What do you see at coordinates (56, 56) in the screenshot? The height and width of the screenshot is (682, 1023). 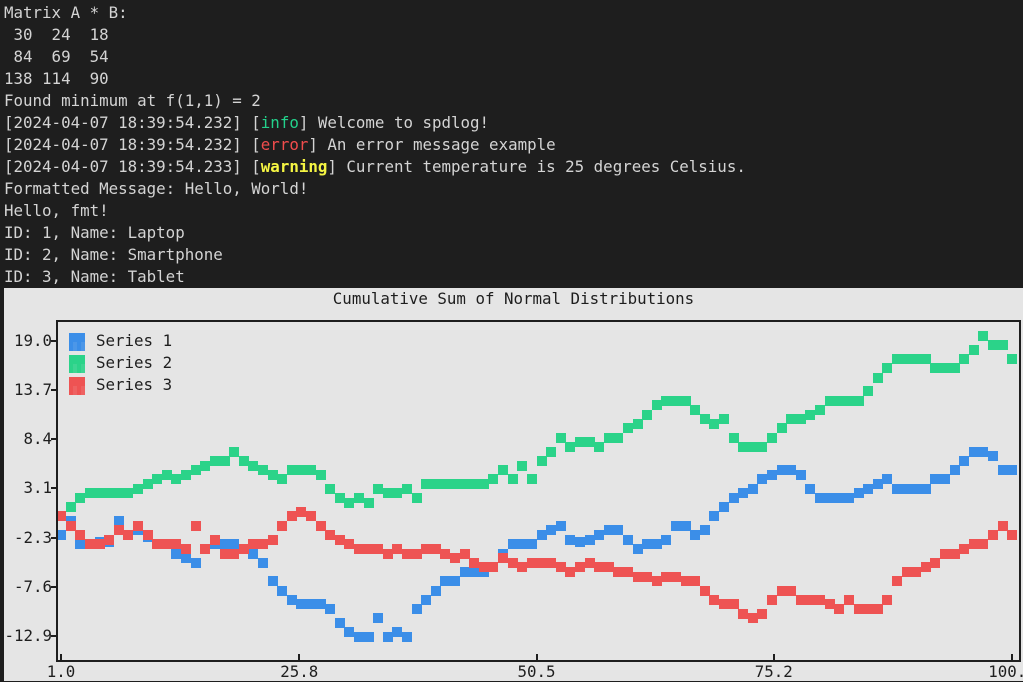 I see `terminal-line: 84 69 54` at bounding box center [56, 56].